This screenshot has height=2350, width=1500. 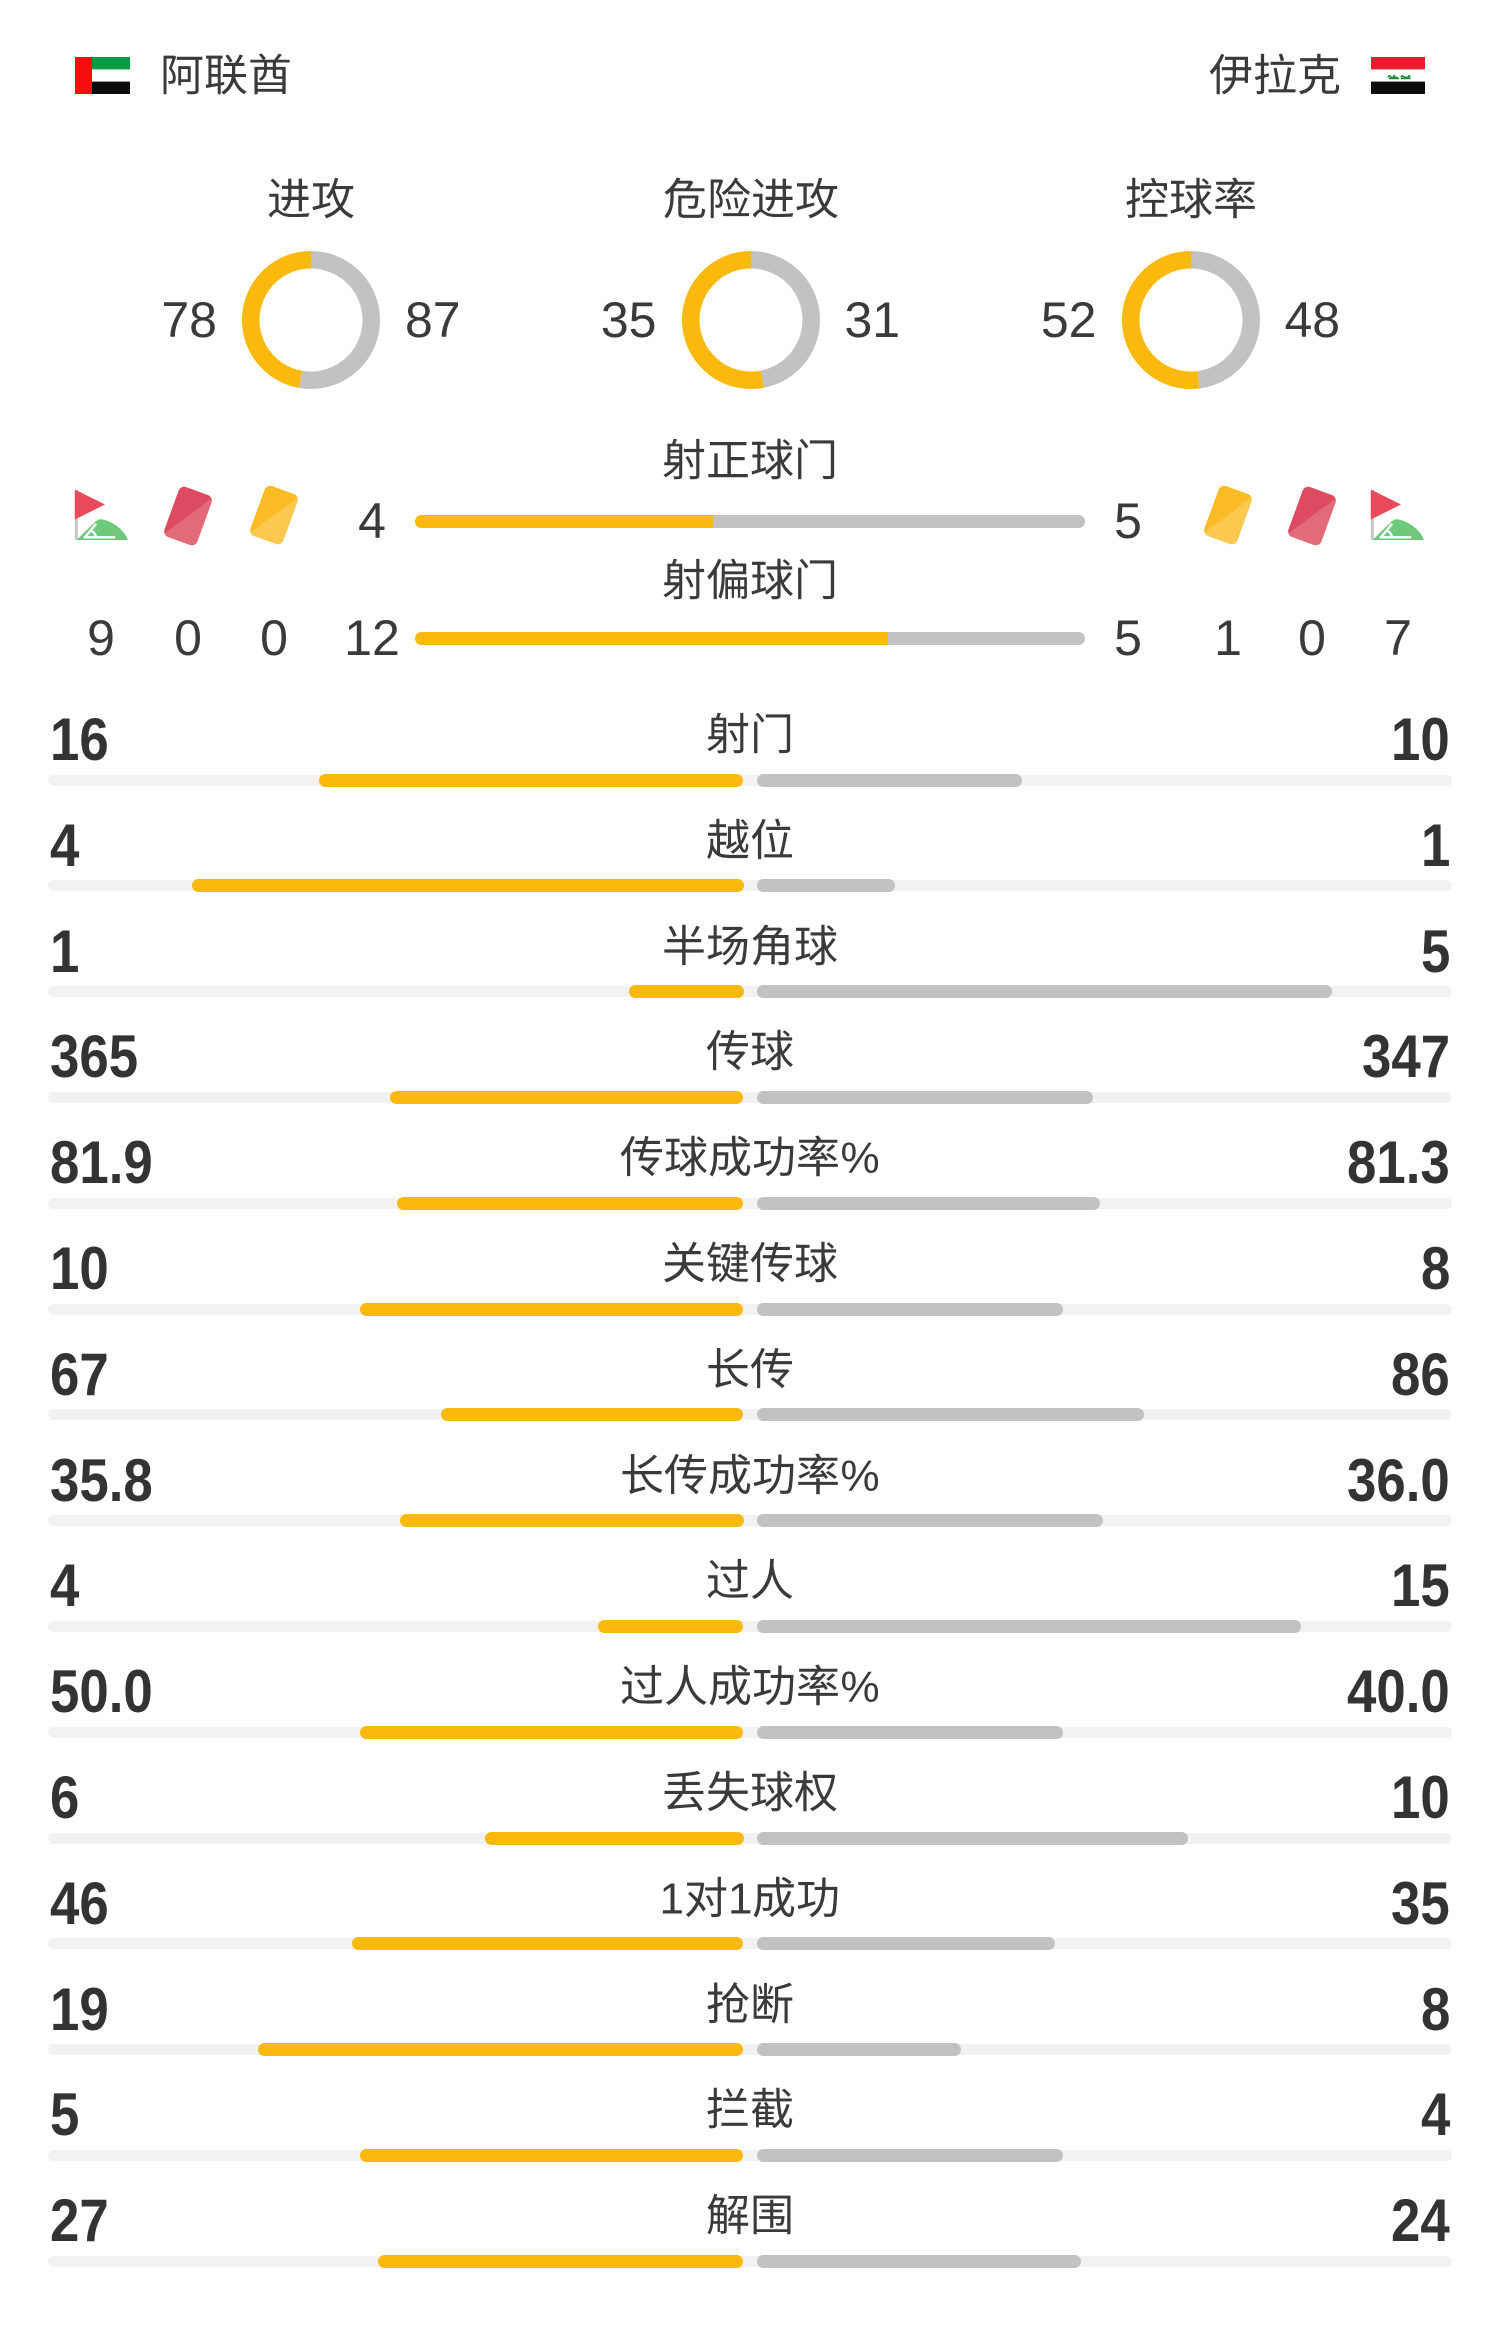 What do you see at coordinates (1435, 951) in the screenshot?
I see `stat-away-value: 5` at bounding box center [1435, 951].